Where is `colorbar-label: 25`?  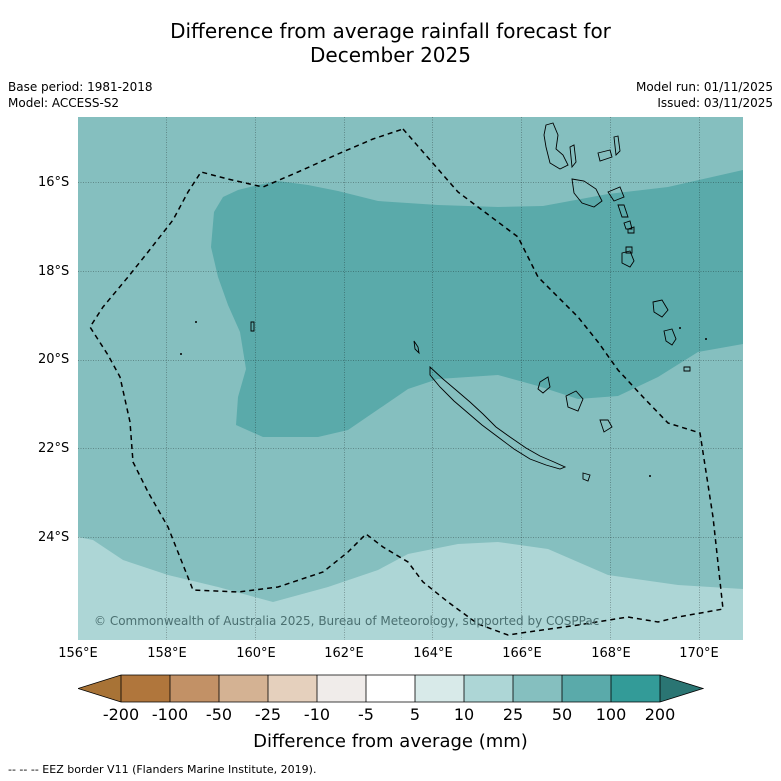
colorbar-label: 25 is located at coordinates (513, 714).